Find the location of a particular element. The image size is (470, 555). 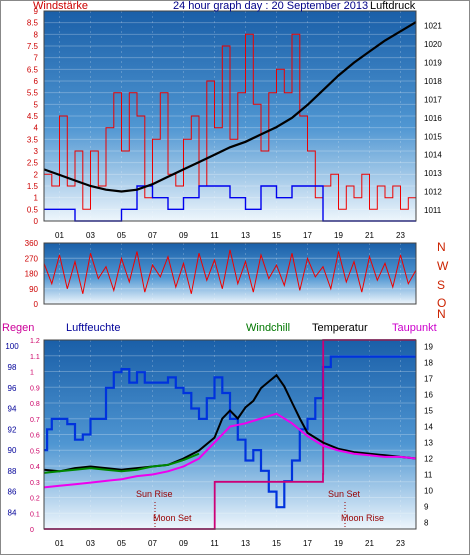

wind-direction-plot-area is located at coordinates (230, 273).